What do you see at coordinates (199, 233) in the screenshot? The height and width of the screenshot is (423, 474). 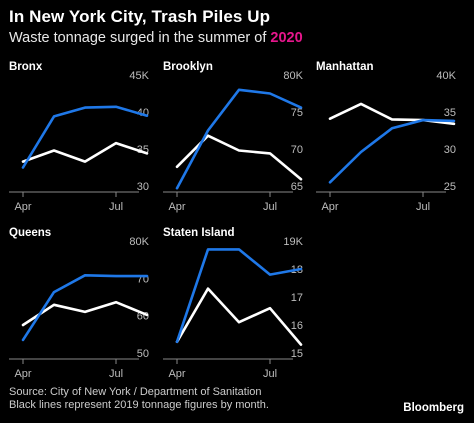 I see `panel-title: Staten Island` at bounding box center [199, 233].